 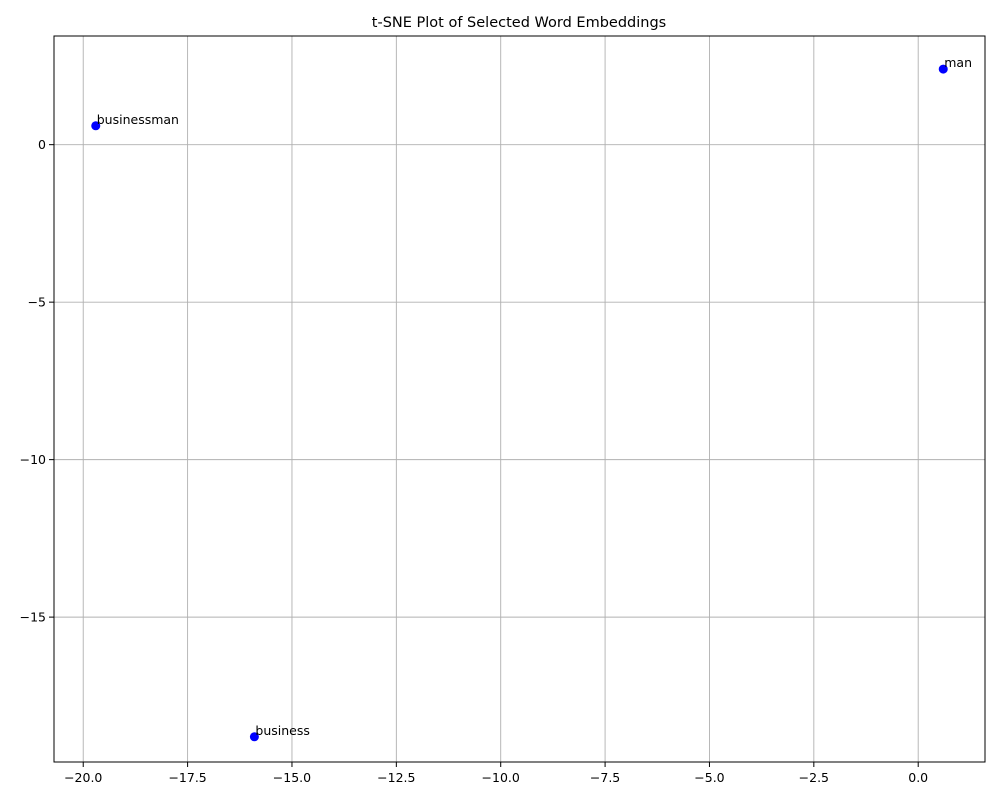 I want to click on x-tick-label: 0.0, so click(x=918, y=777).